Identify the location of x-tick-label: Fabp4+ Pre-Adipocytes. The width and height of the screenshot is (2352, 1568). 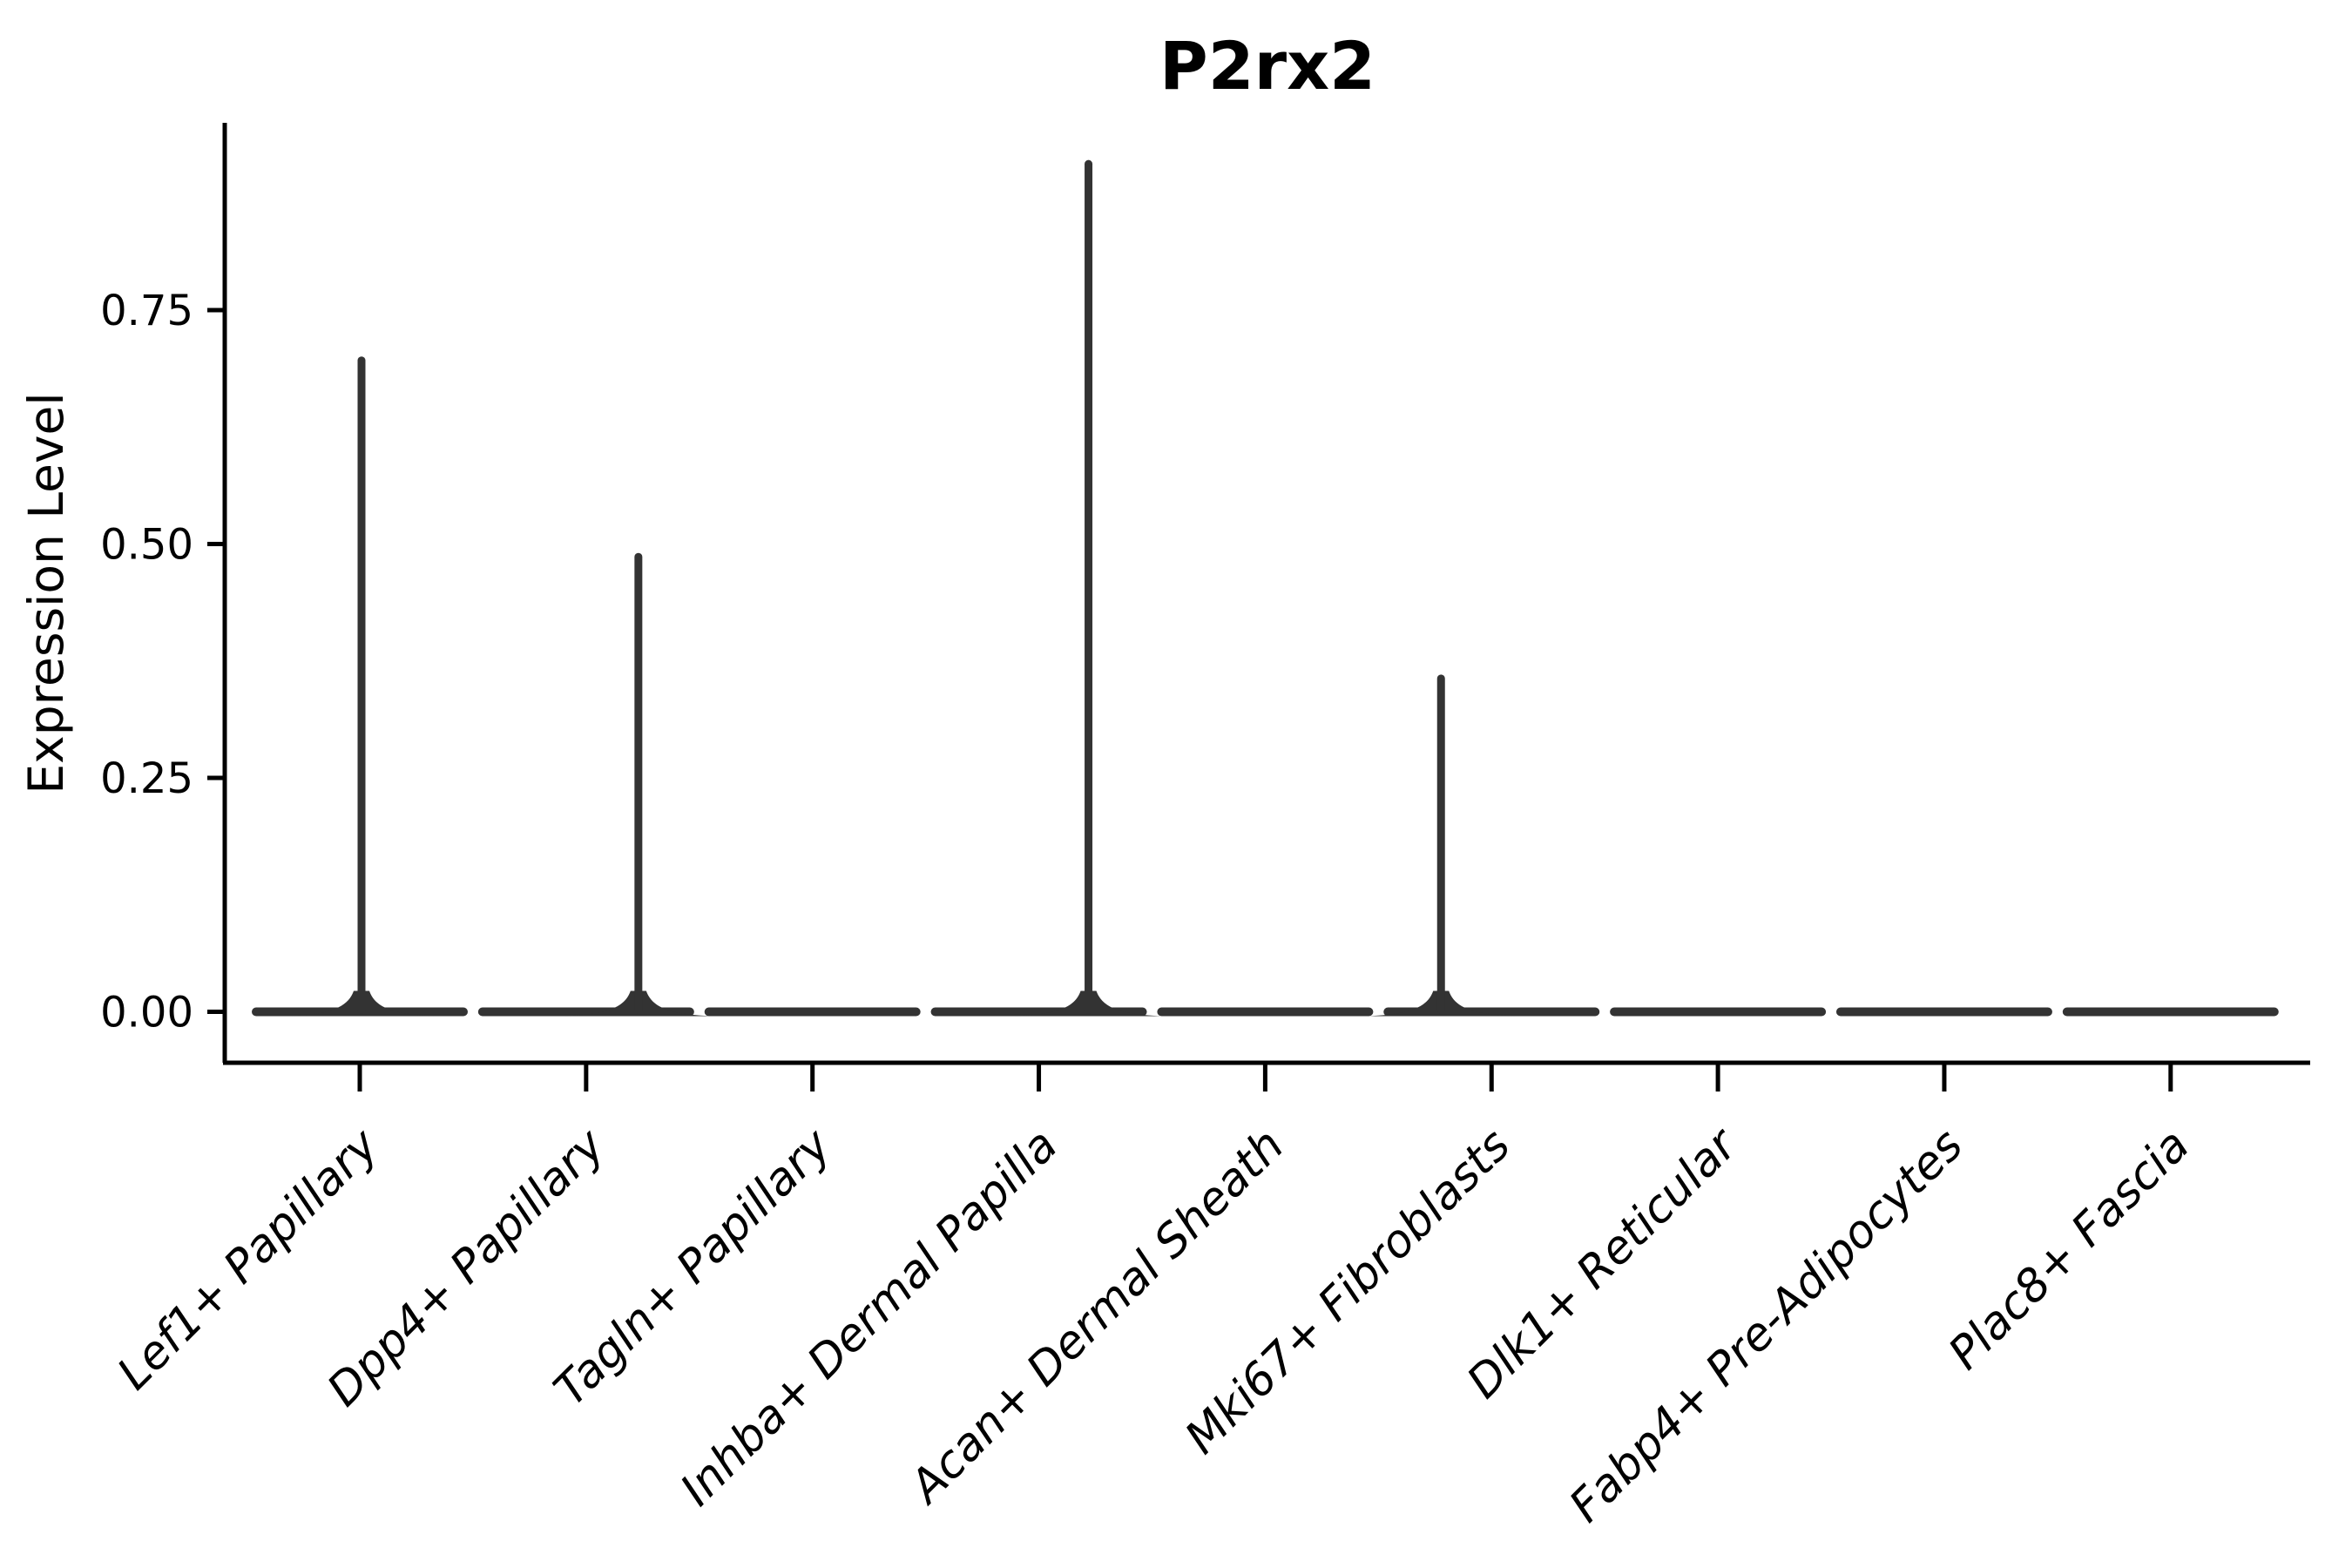
(1767, 1326).